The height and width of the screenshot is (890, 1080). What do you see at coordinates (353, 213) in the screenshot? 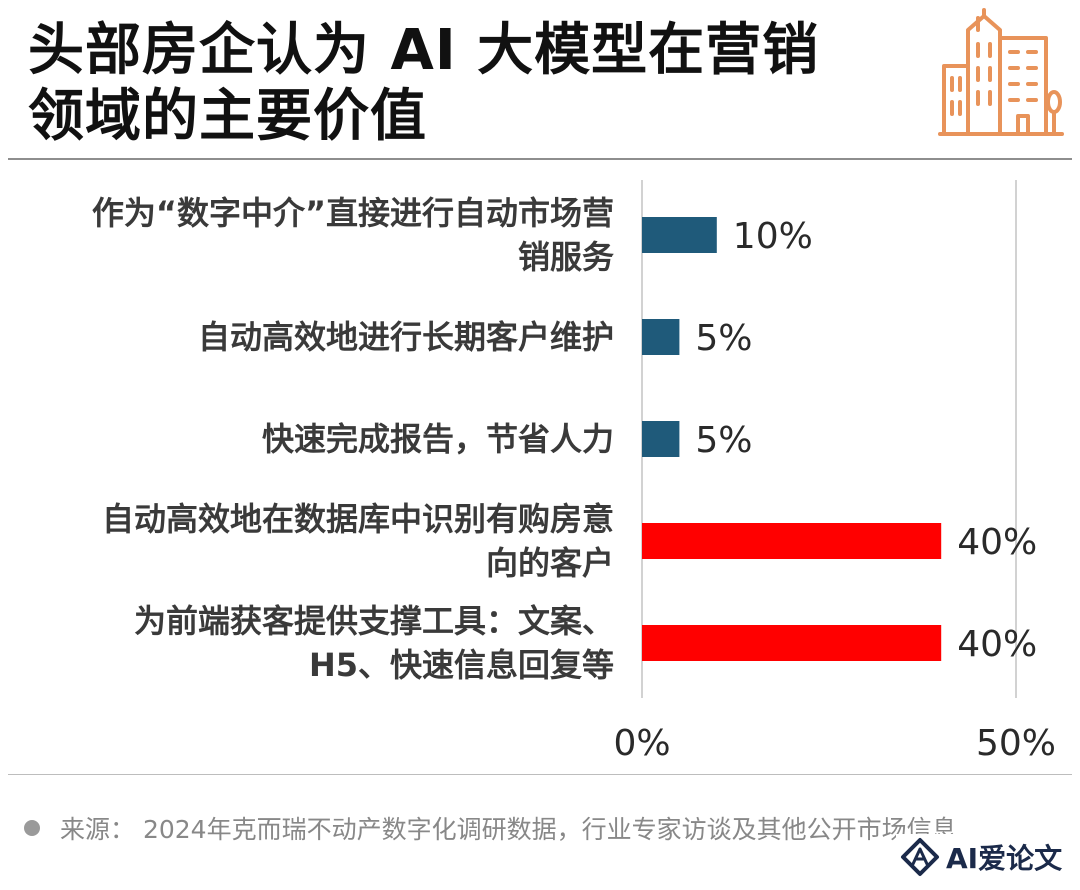
I see `category-label-0-line-0: 作为“数字中介”直接进行自动市场营` at bounding box center [353, 213].